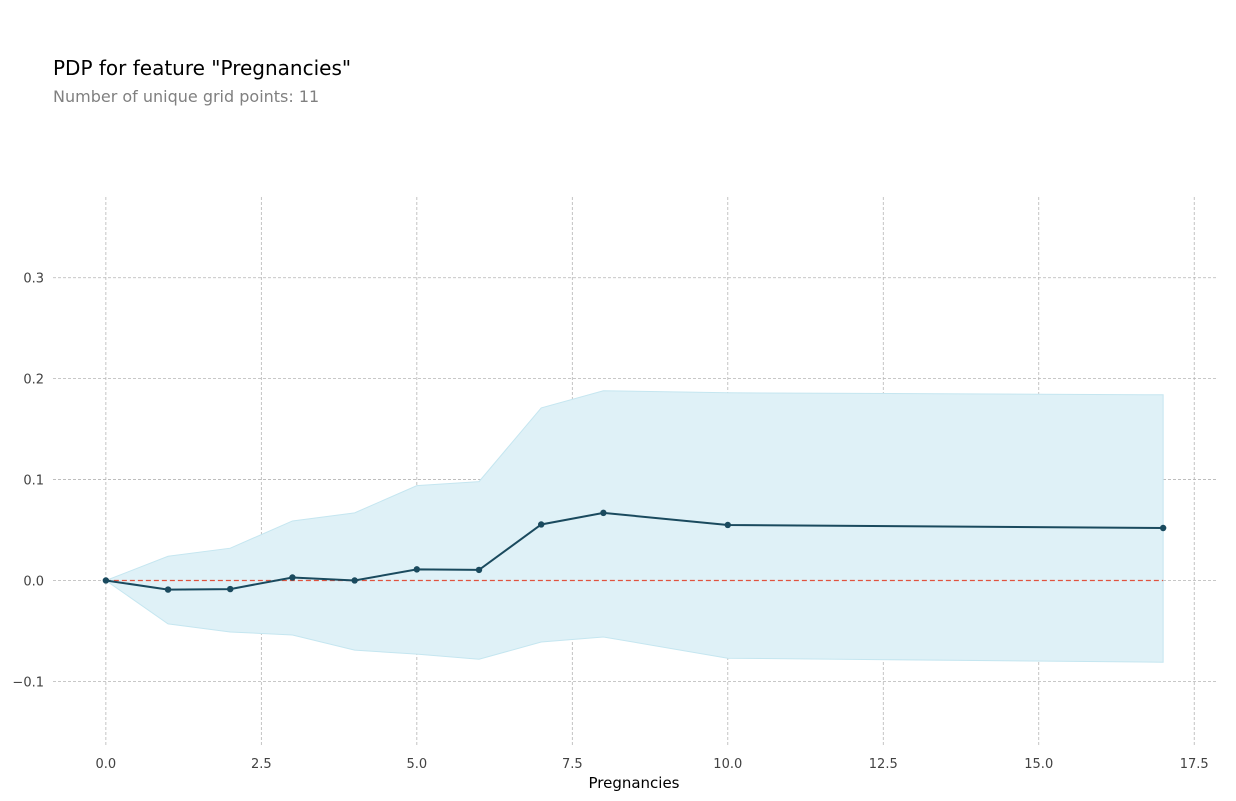  I want to click on x-tick-label: 0.0, so click(106, 764).